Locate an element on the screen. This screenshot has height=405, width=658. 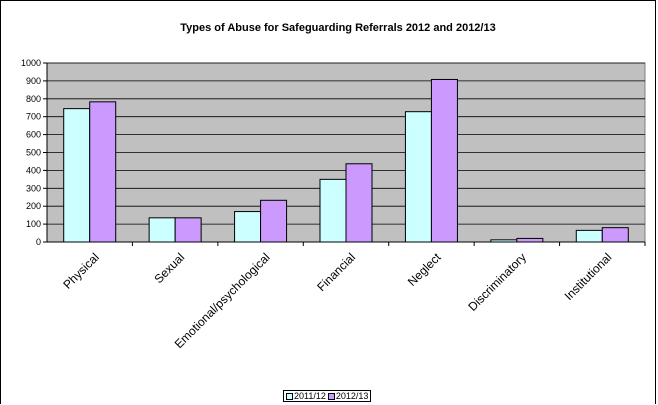
y-tick-label: 0 is located at coordinates (38, 242).